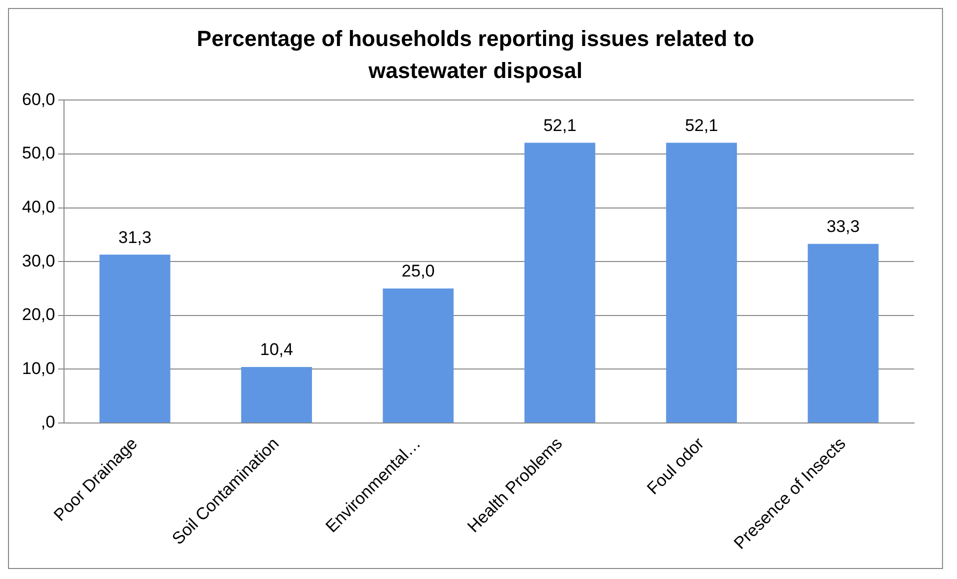 The image size is (957, 579). I want to click on data-label: 10,4, so click(277, 350).